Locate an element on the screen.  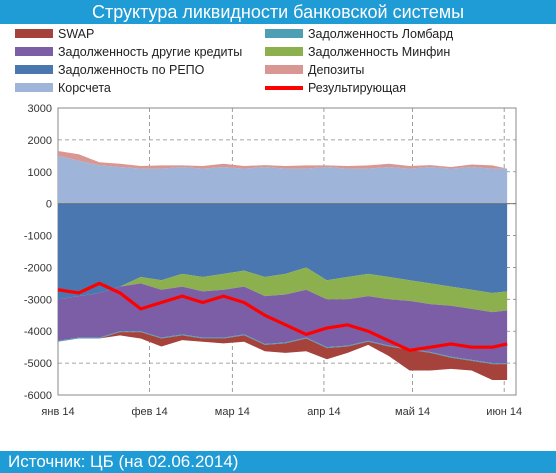
y-tick-label: -2000 is located at coordinates (38, 268).